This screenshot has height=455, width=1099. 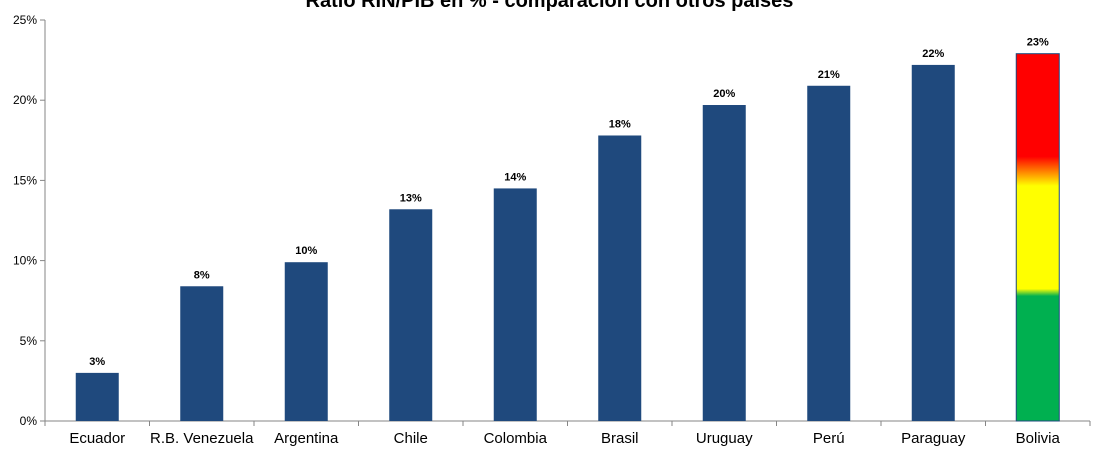 What do you see at coordinates (1038, 43) in the screenshot?
I see `data-label: 23%` at bounding box center [1038, 43].